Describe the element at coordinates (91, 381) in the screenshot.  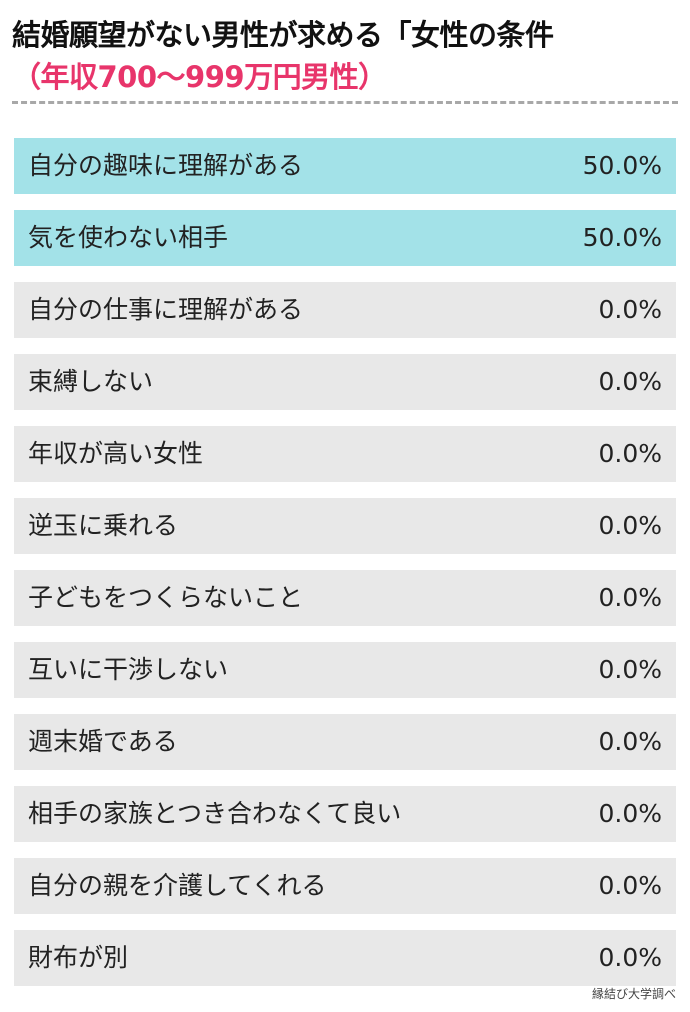
I see `row-label: 束縛しない` at that location.